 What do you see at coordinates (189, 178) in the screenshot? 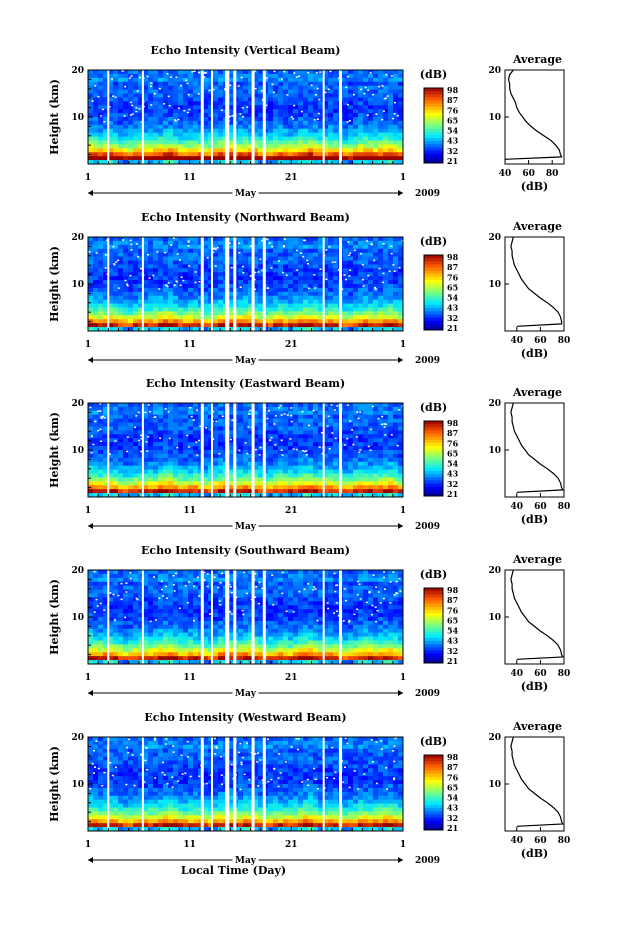
I see `x-tick-label: 11` at bounding box center [189, 178].